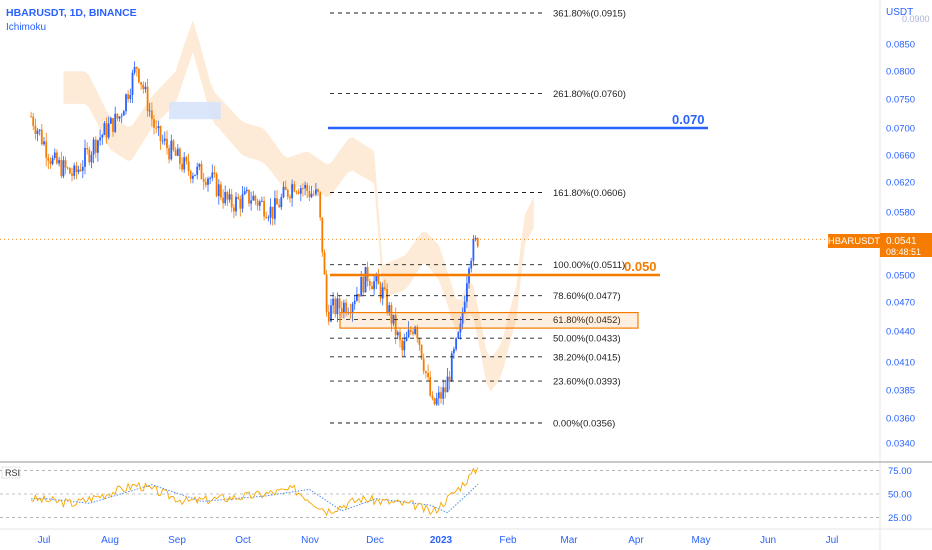  What do you see at coordinates (688, 119) in the screenshot?
I see `target-label-0070: 0.070` at bounding box center [688, 119].